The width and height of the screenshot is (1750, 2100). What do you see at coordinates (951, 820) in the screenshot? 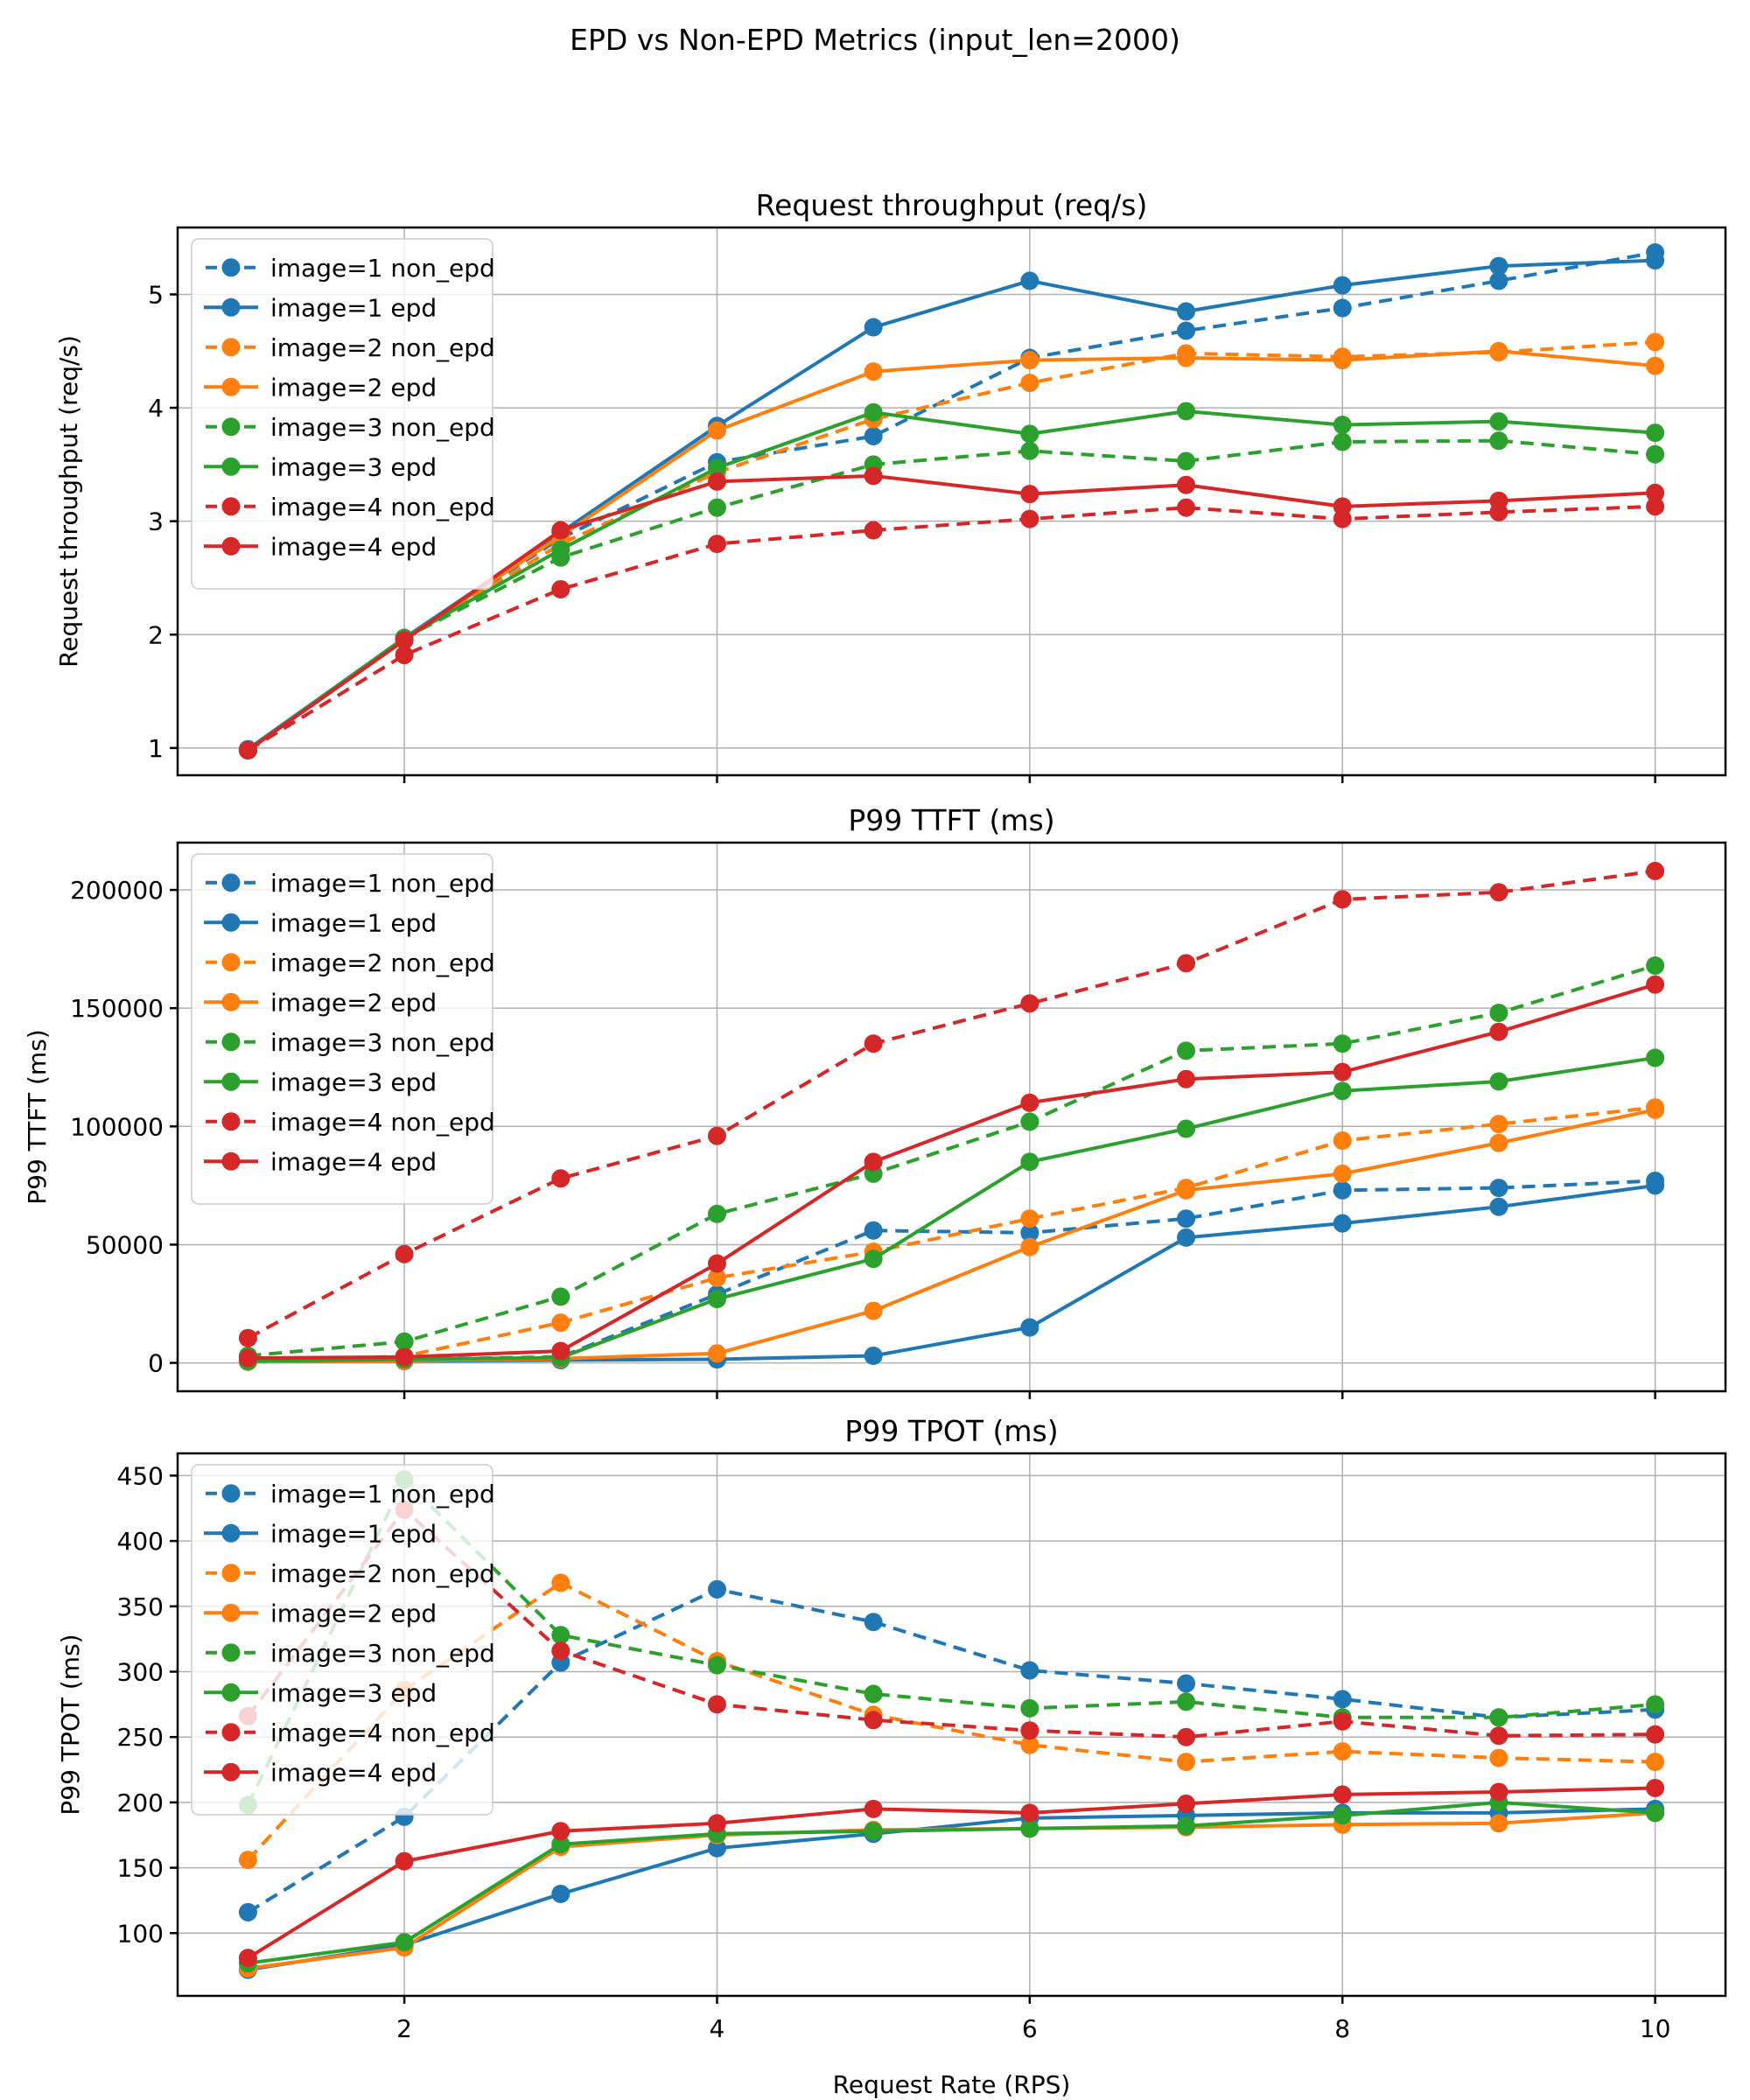
I see `subplot-title: P99 TTFT (ms)` at bounding box center [951, 820].